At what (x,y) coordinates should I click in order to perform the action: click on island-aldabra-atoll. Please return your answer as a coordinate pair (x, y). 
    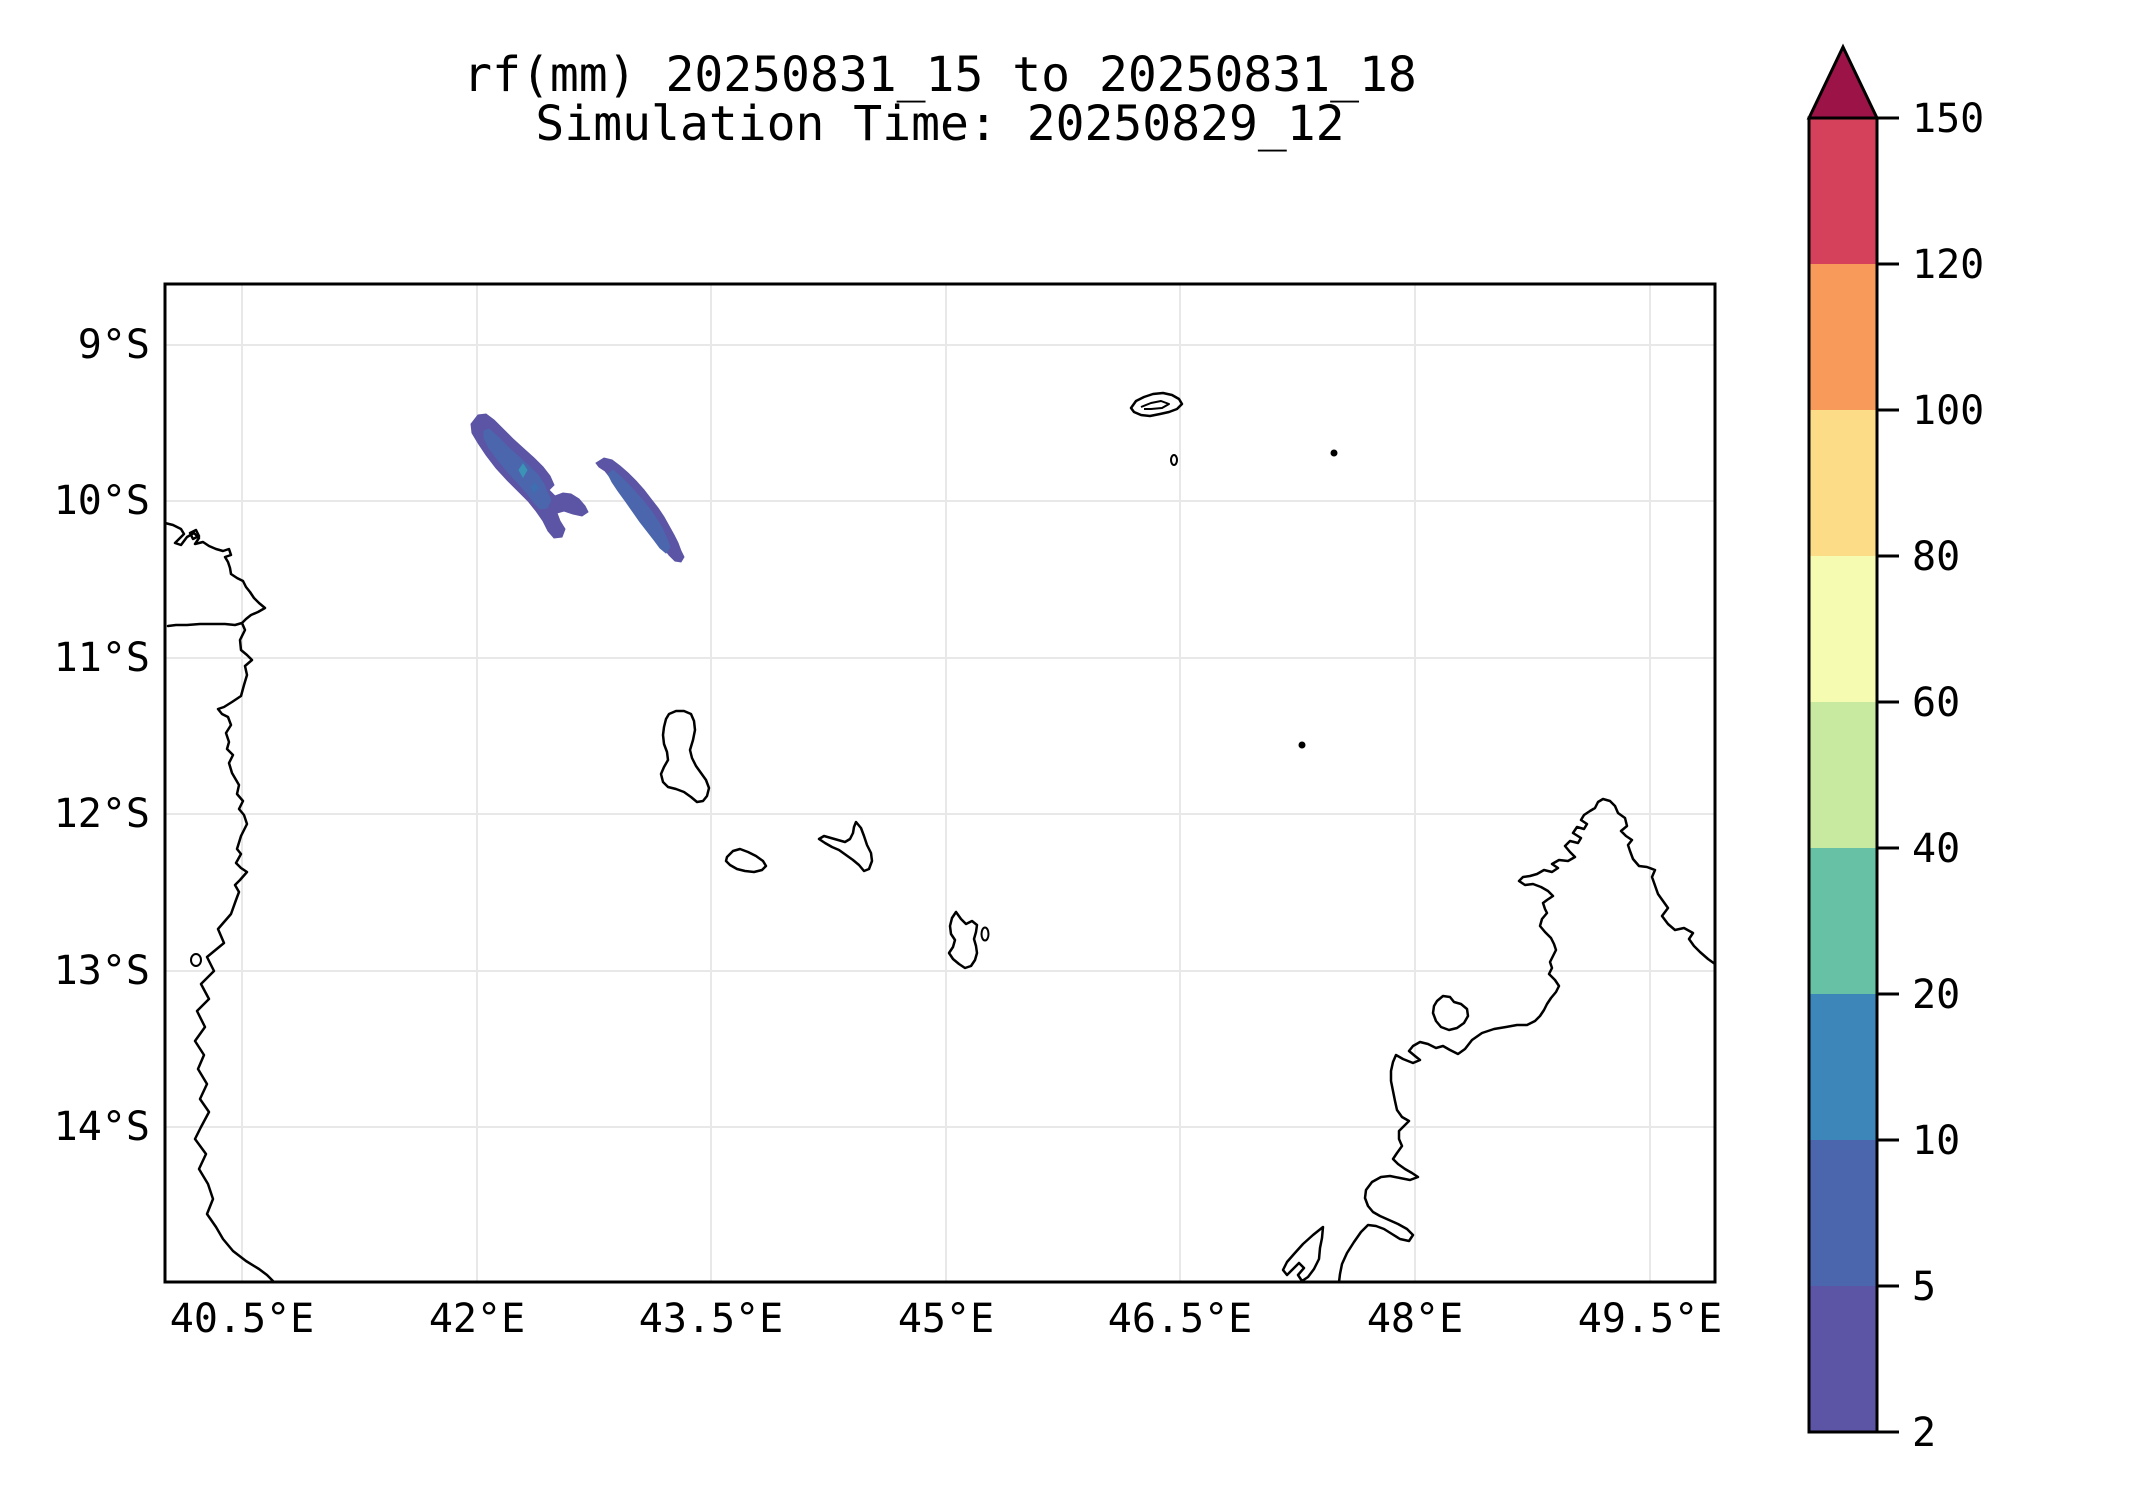
    Looking at the image, I should click on (1156, 404).